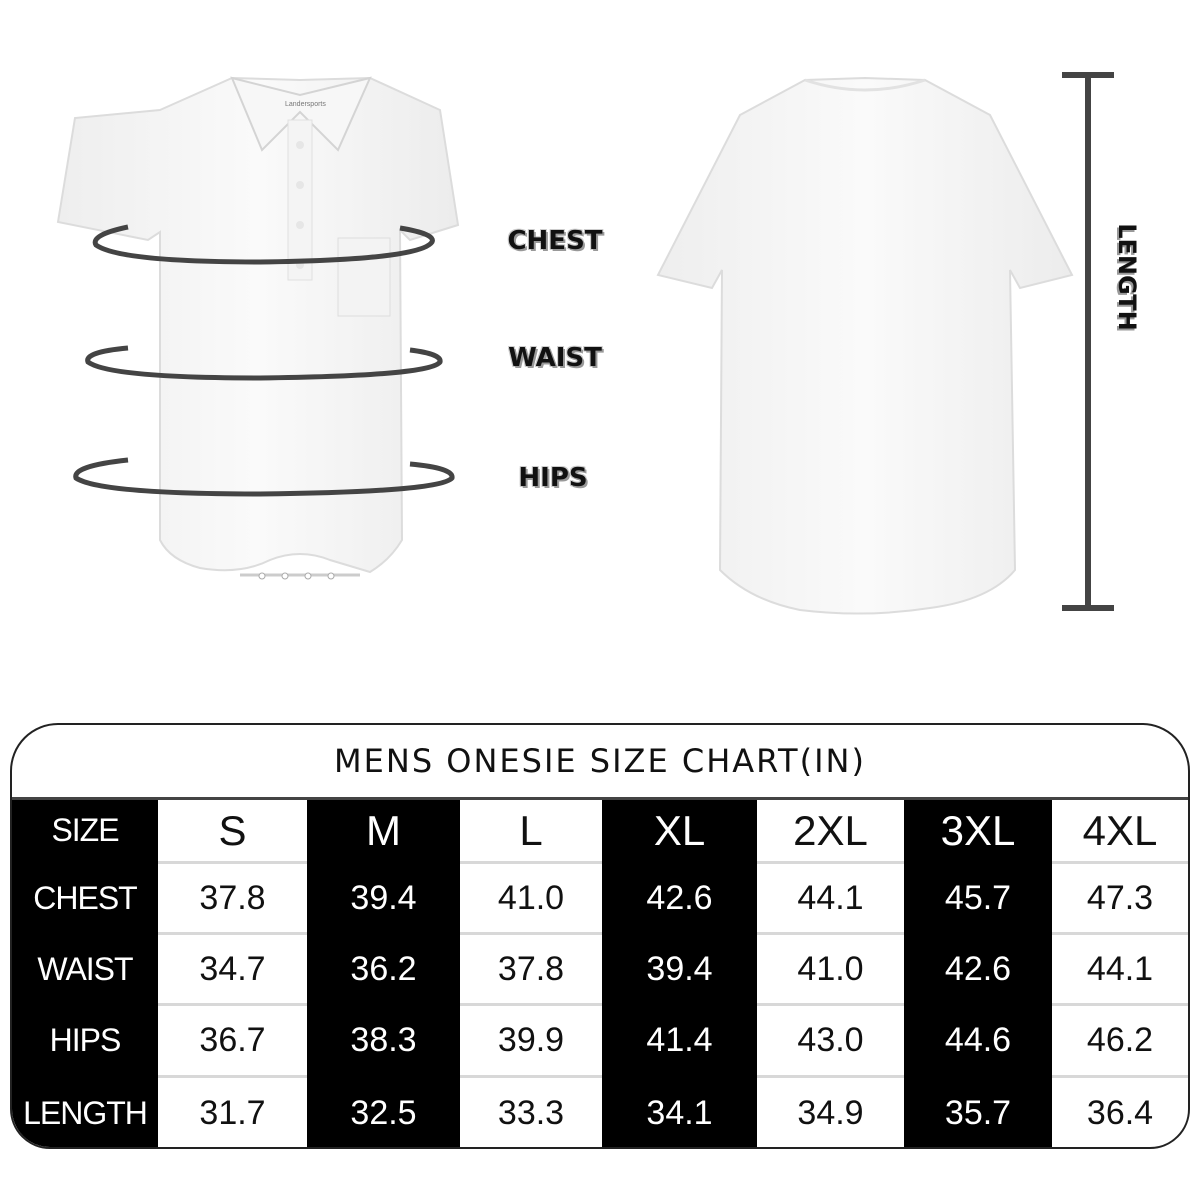  Describe the element at coordinates (85, 1112) in the screenshot. I see `row-label-length: LENGTH` at that location.